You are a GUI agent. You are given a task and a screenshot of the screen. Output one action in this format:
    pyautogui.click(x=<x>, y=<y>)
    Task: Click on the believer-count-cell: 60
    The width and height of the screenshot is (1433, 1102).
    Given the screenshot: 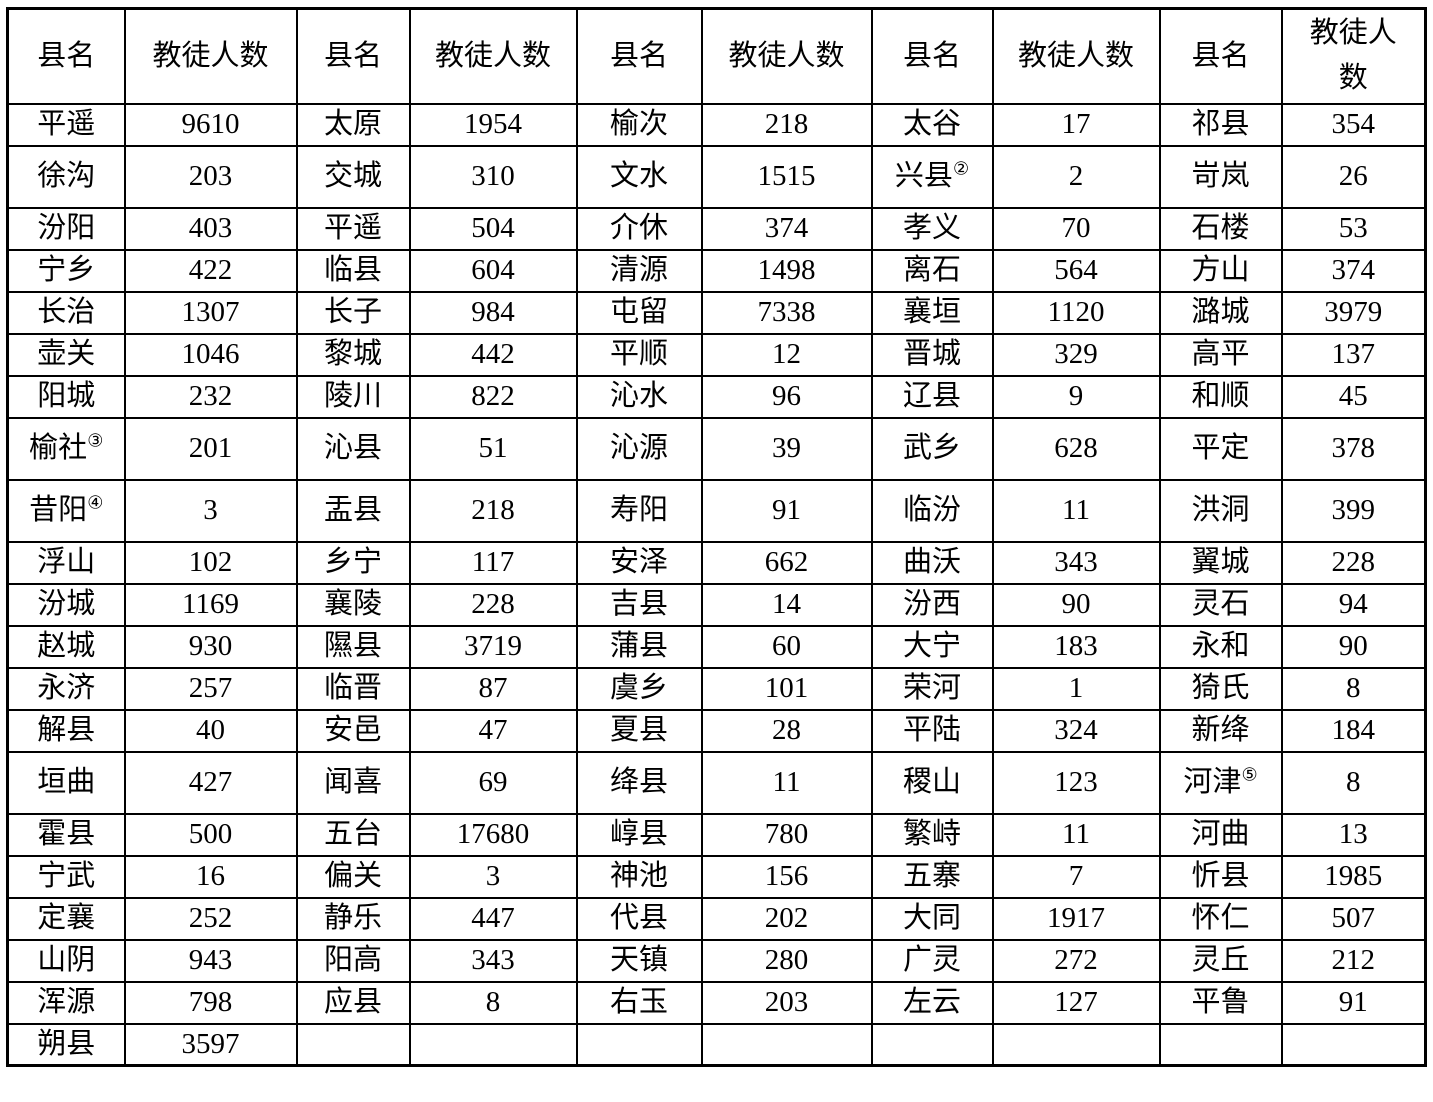 What is the action you would take?
    pyautogui.click(x=786, y=646)
    